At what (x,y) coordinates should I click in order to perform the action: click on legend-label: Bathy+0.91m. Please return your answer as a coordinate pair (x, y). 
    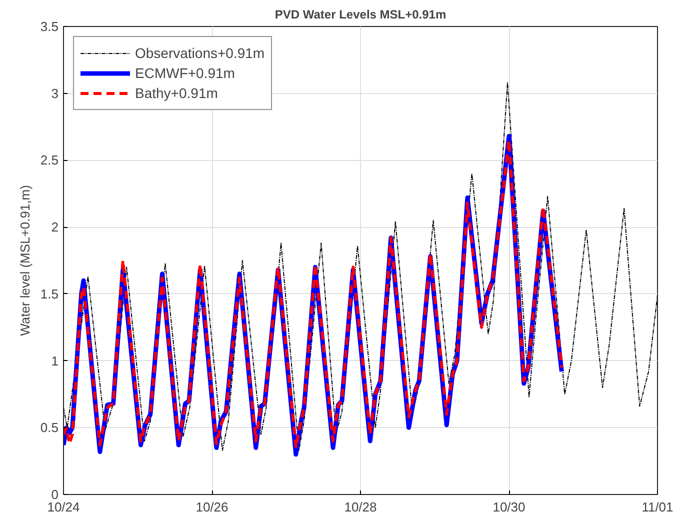
    Looking at the image, I should click on (176, 93).